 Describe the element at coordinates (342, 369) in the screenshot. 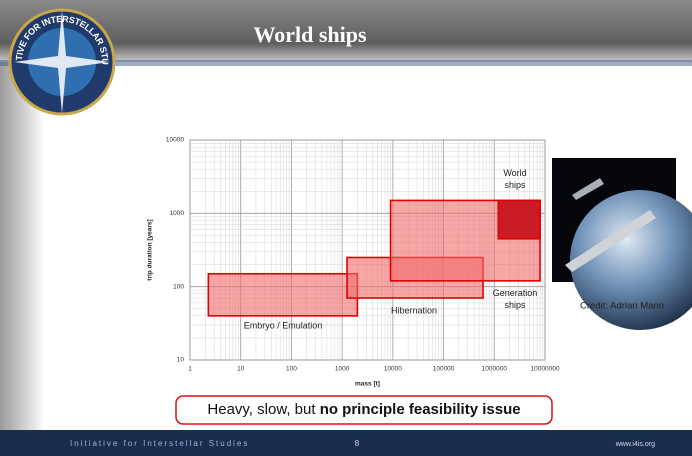

I see `x-tick-label: 1000` at that location.